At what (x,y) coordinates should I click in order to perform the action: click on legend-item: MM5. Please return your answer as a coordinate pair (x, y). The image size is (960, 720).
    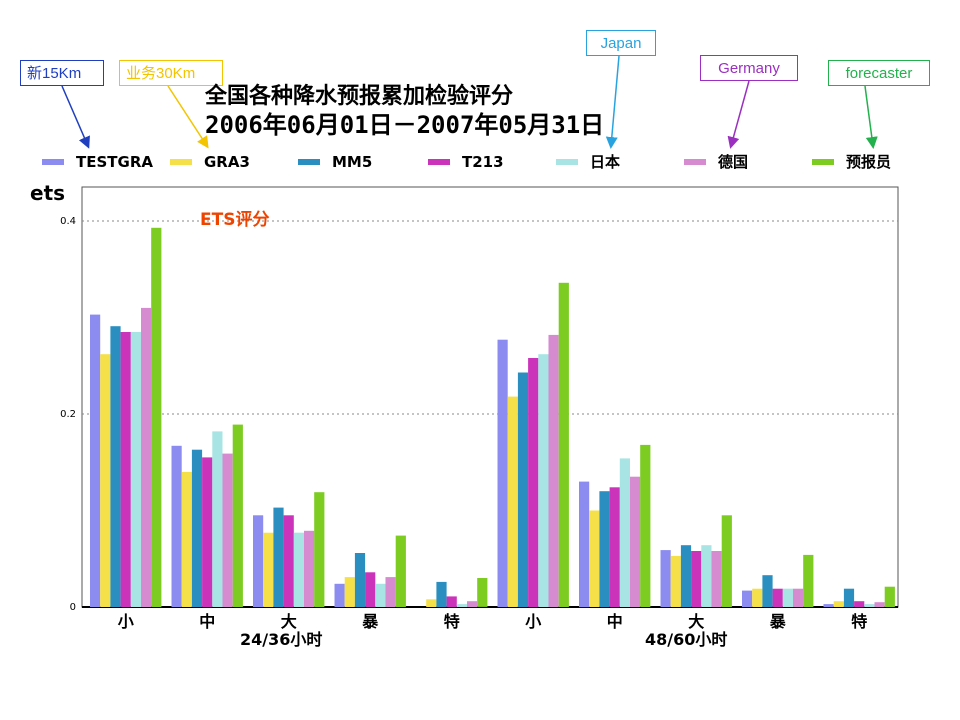
    Looking at the image, I should click on (335, 162).